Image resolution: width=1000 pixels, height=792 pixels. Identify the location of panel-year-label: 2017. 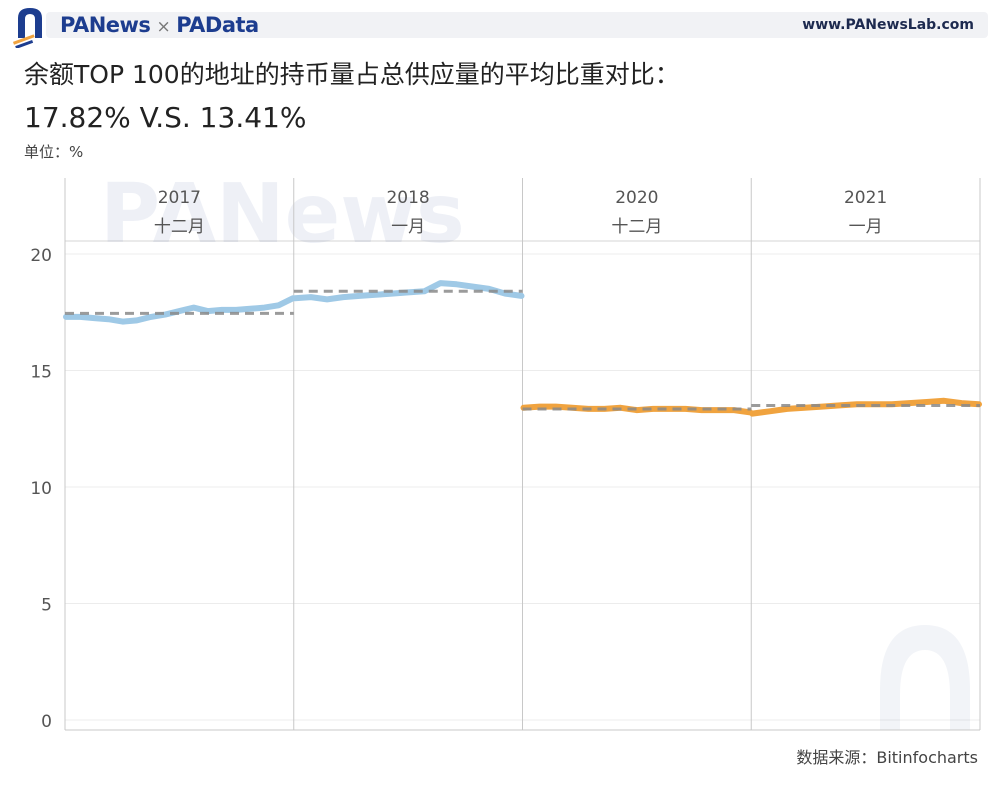
(179, 198).